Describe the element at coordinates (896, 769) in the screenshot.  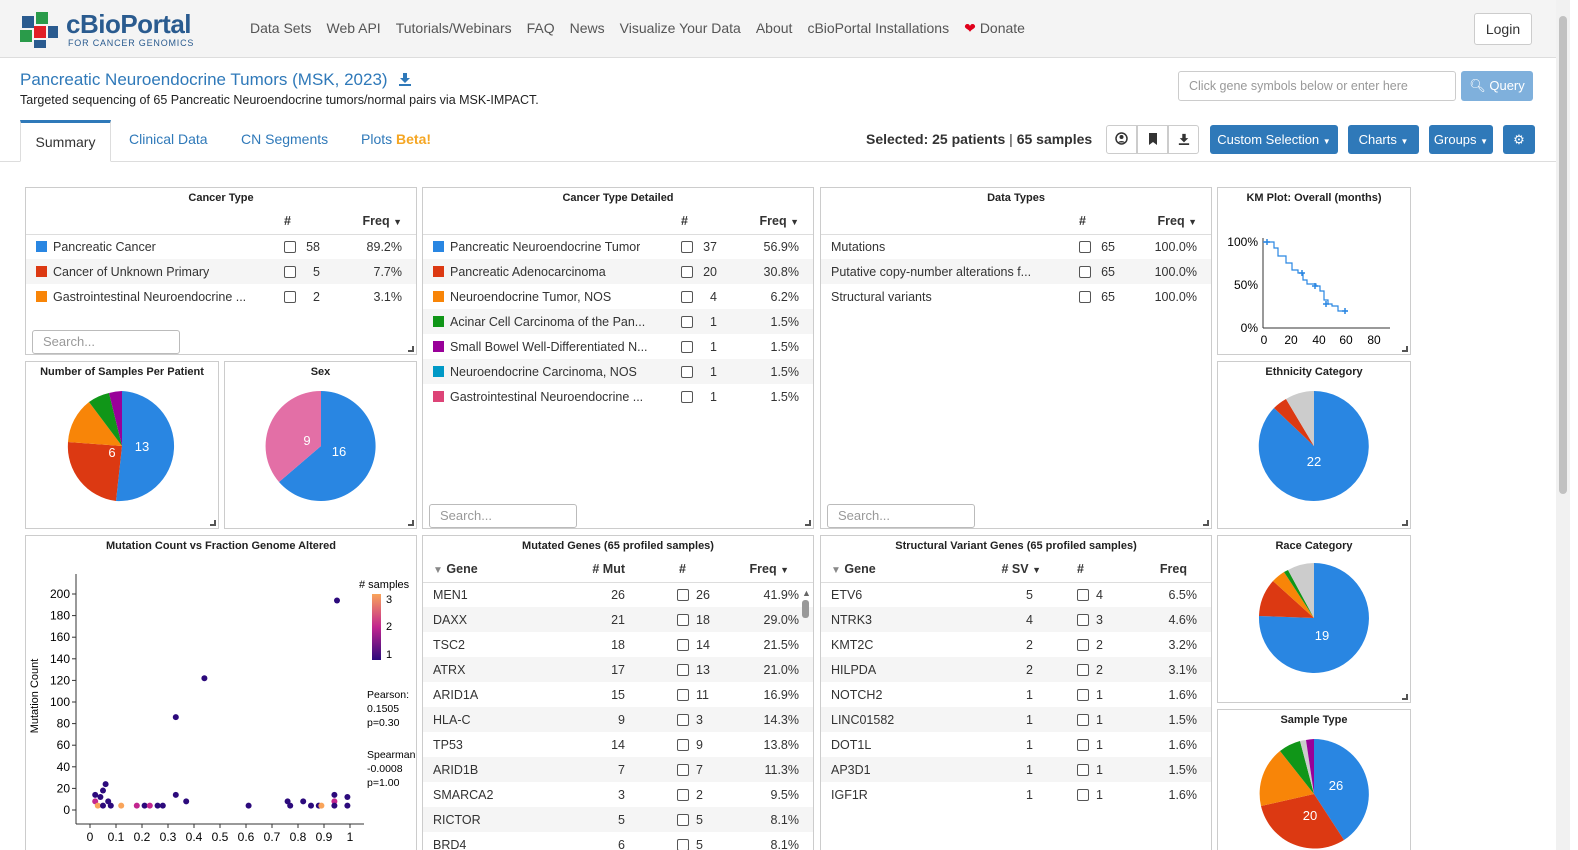
I see `gene-symbol: AP3D1` at that location.